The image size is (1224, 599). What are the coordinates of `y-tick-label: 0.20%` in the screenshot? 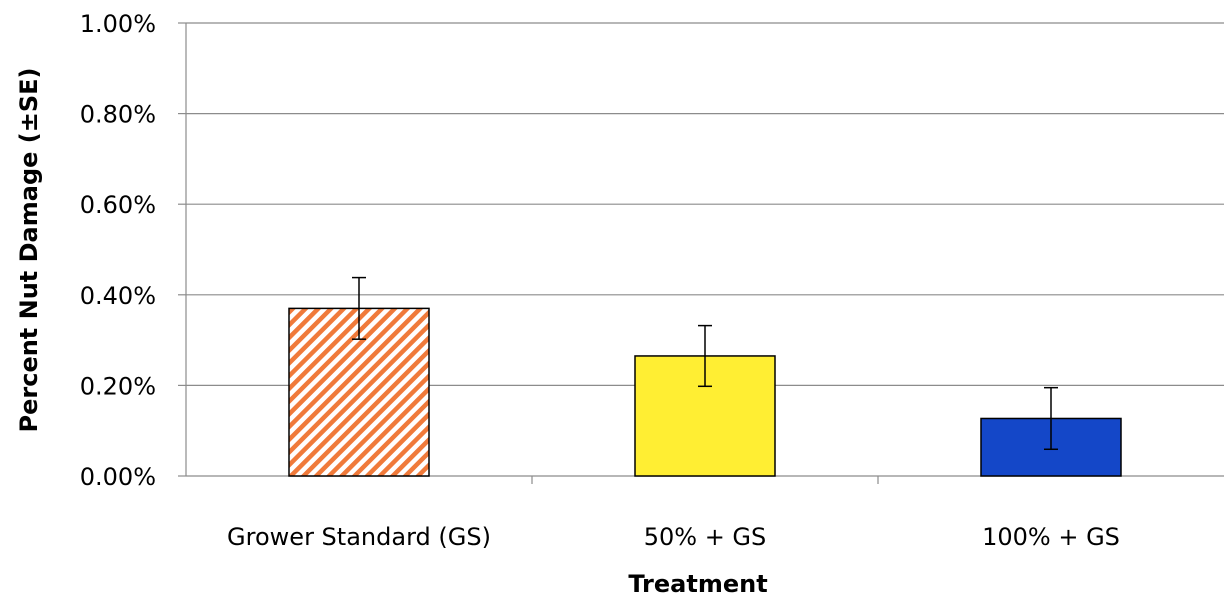 It's located at (118, 386).